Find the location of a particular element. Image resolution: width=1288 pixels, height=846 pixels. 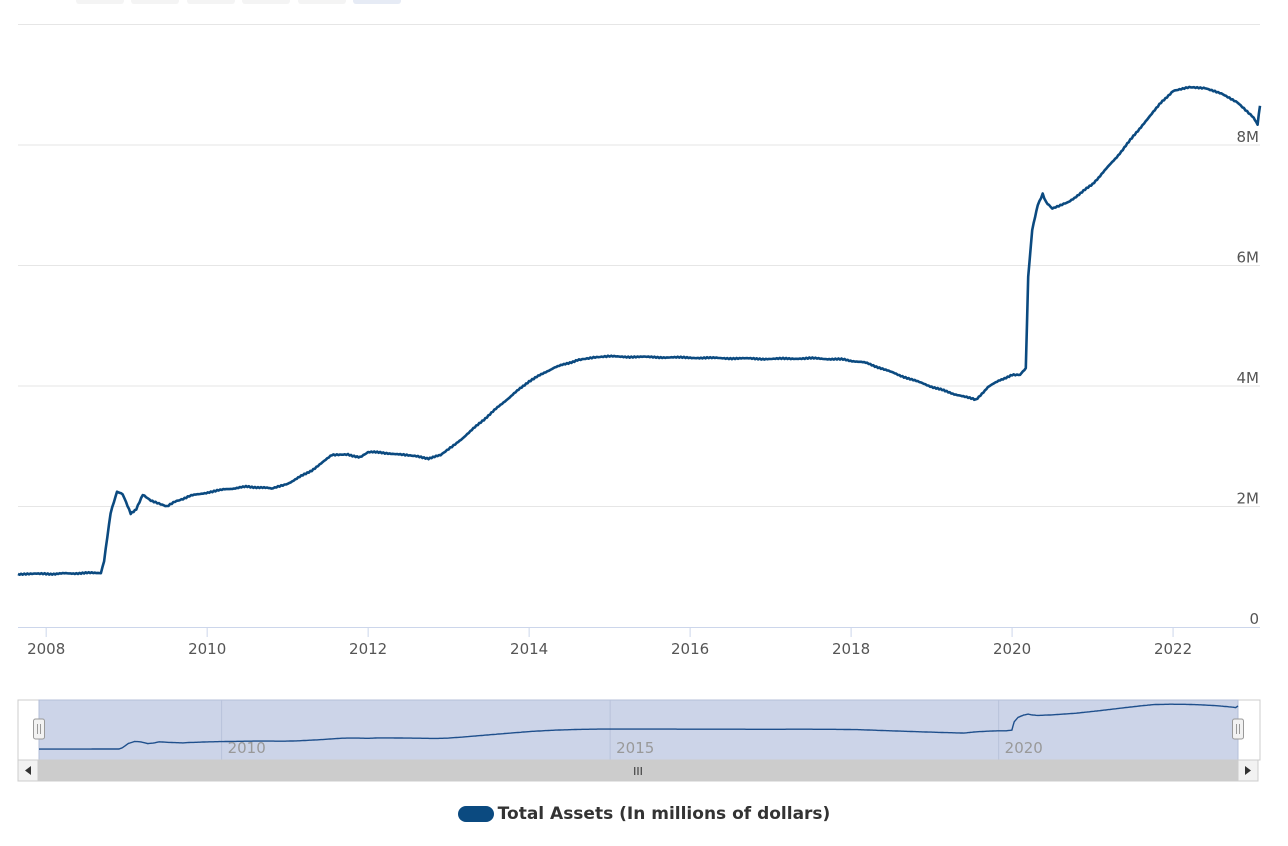

navigator-selection is located at coordinates (638, 730).